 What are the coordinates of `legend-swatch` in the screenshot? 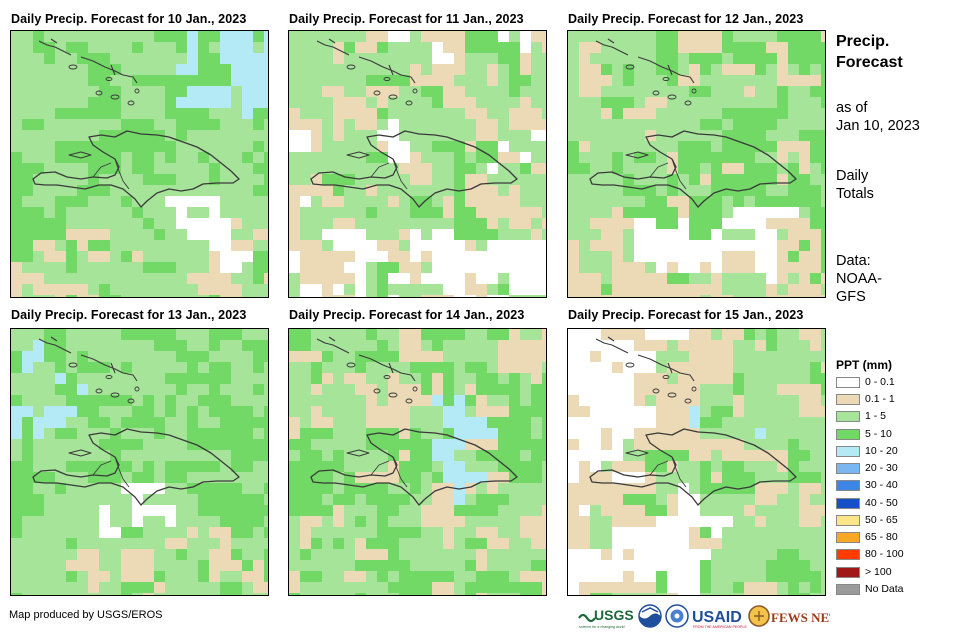 It's located at (848, 554).